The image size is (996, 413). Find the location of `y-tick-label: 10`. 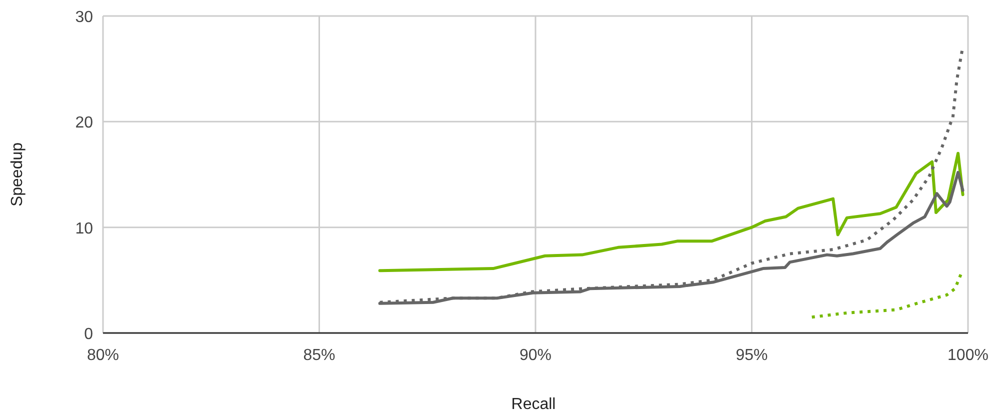

y-tick-label: 10 is located at coordinates (84, 229).